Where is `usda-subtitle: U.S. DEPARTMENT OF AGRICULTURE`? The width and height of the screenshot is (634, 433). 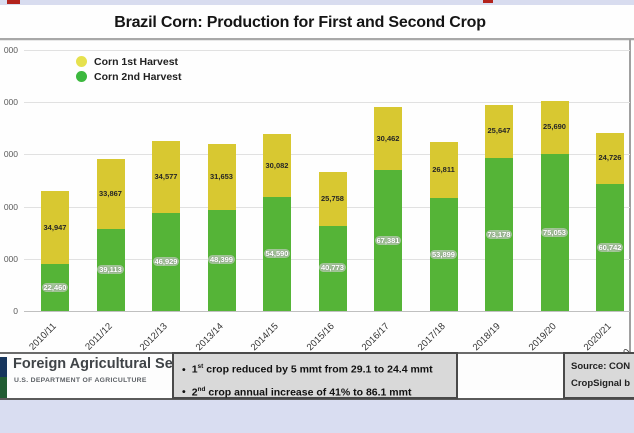
usda-subtitle: U.S. DEPARTMENT OF AGRICULTURE is located at coordinates (80, 380).